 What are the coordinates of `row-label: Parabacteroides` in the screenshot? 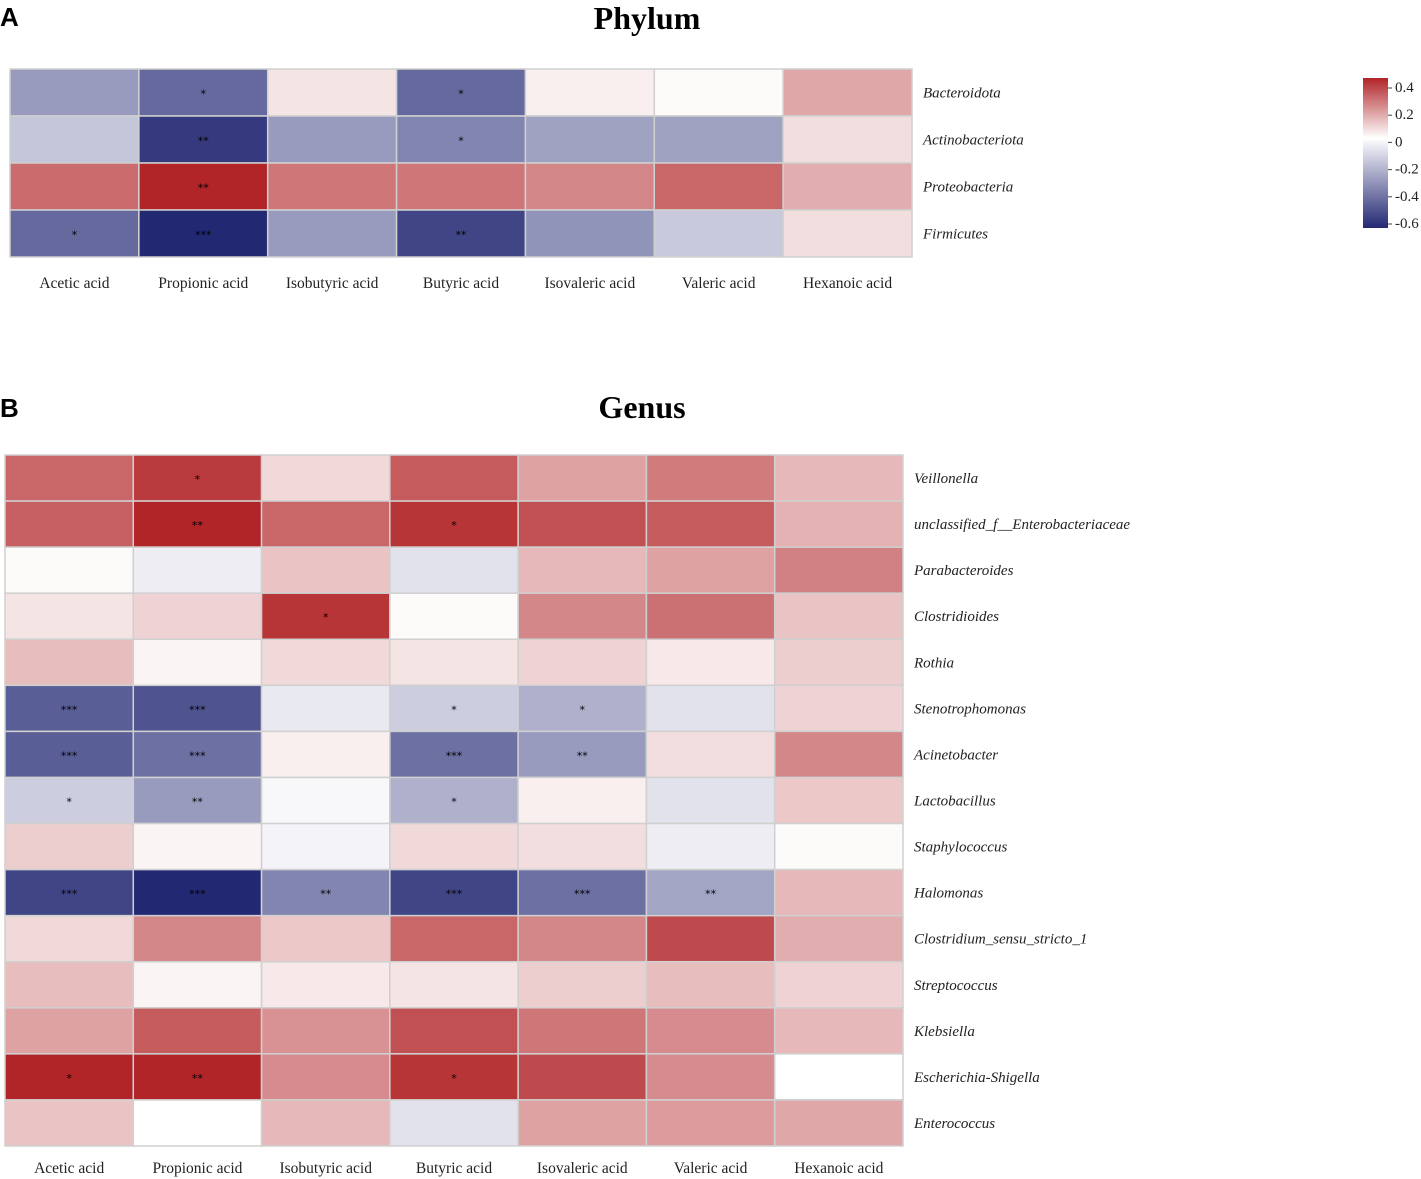 It's located at (963, 571).